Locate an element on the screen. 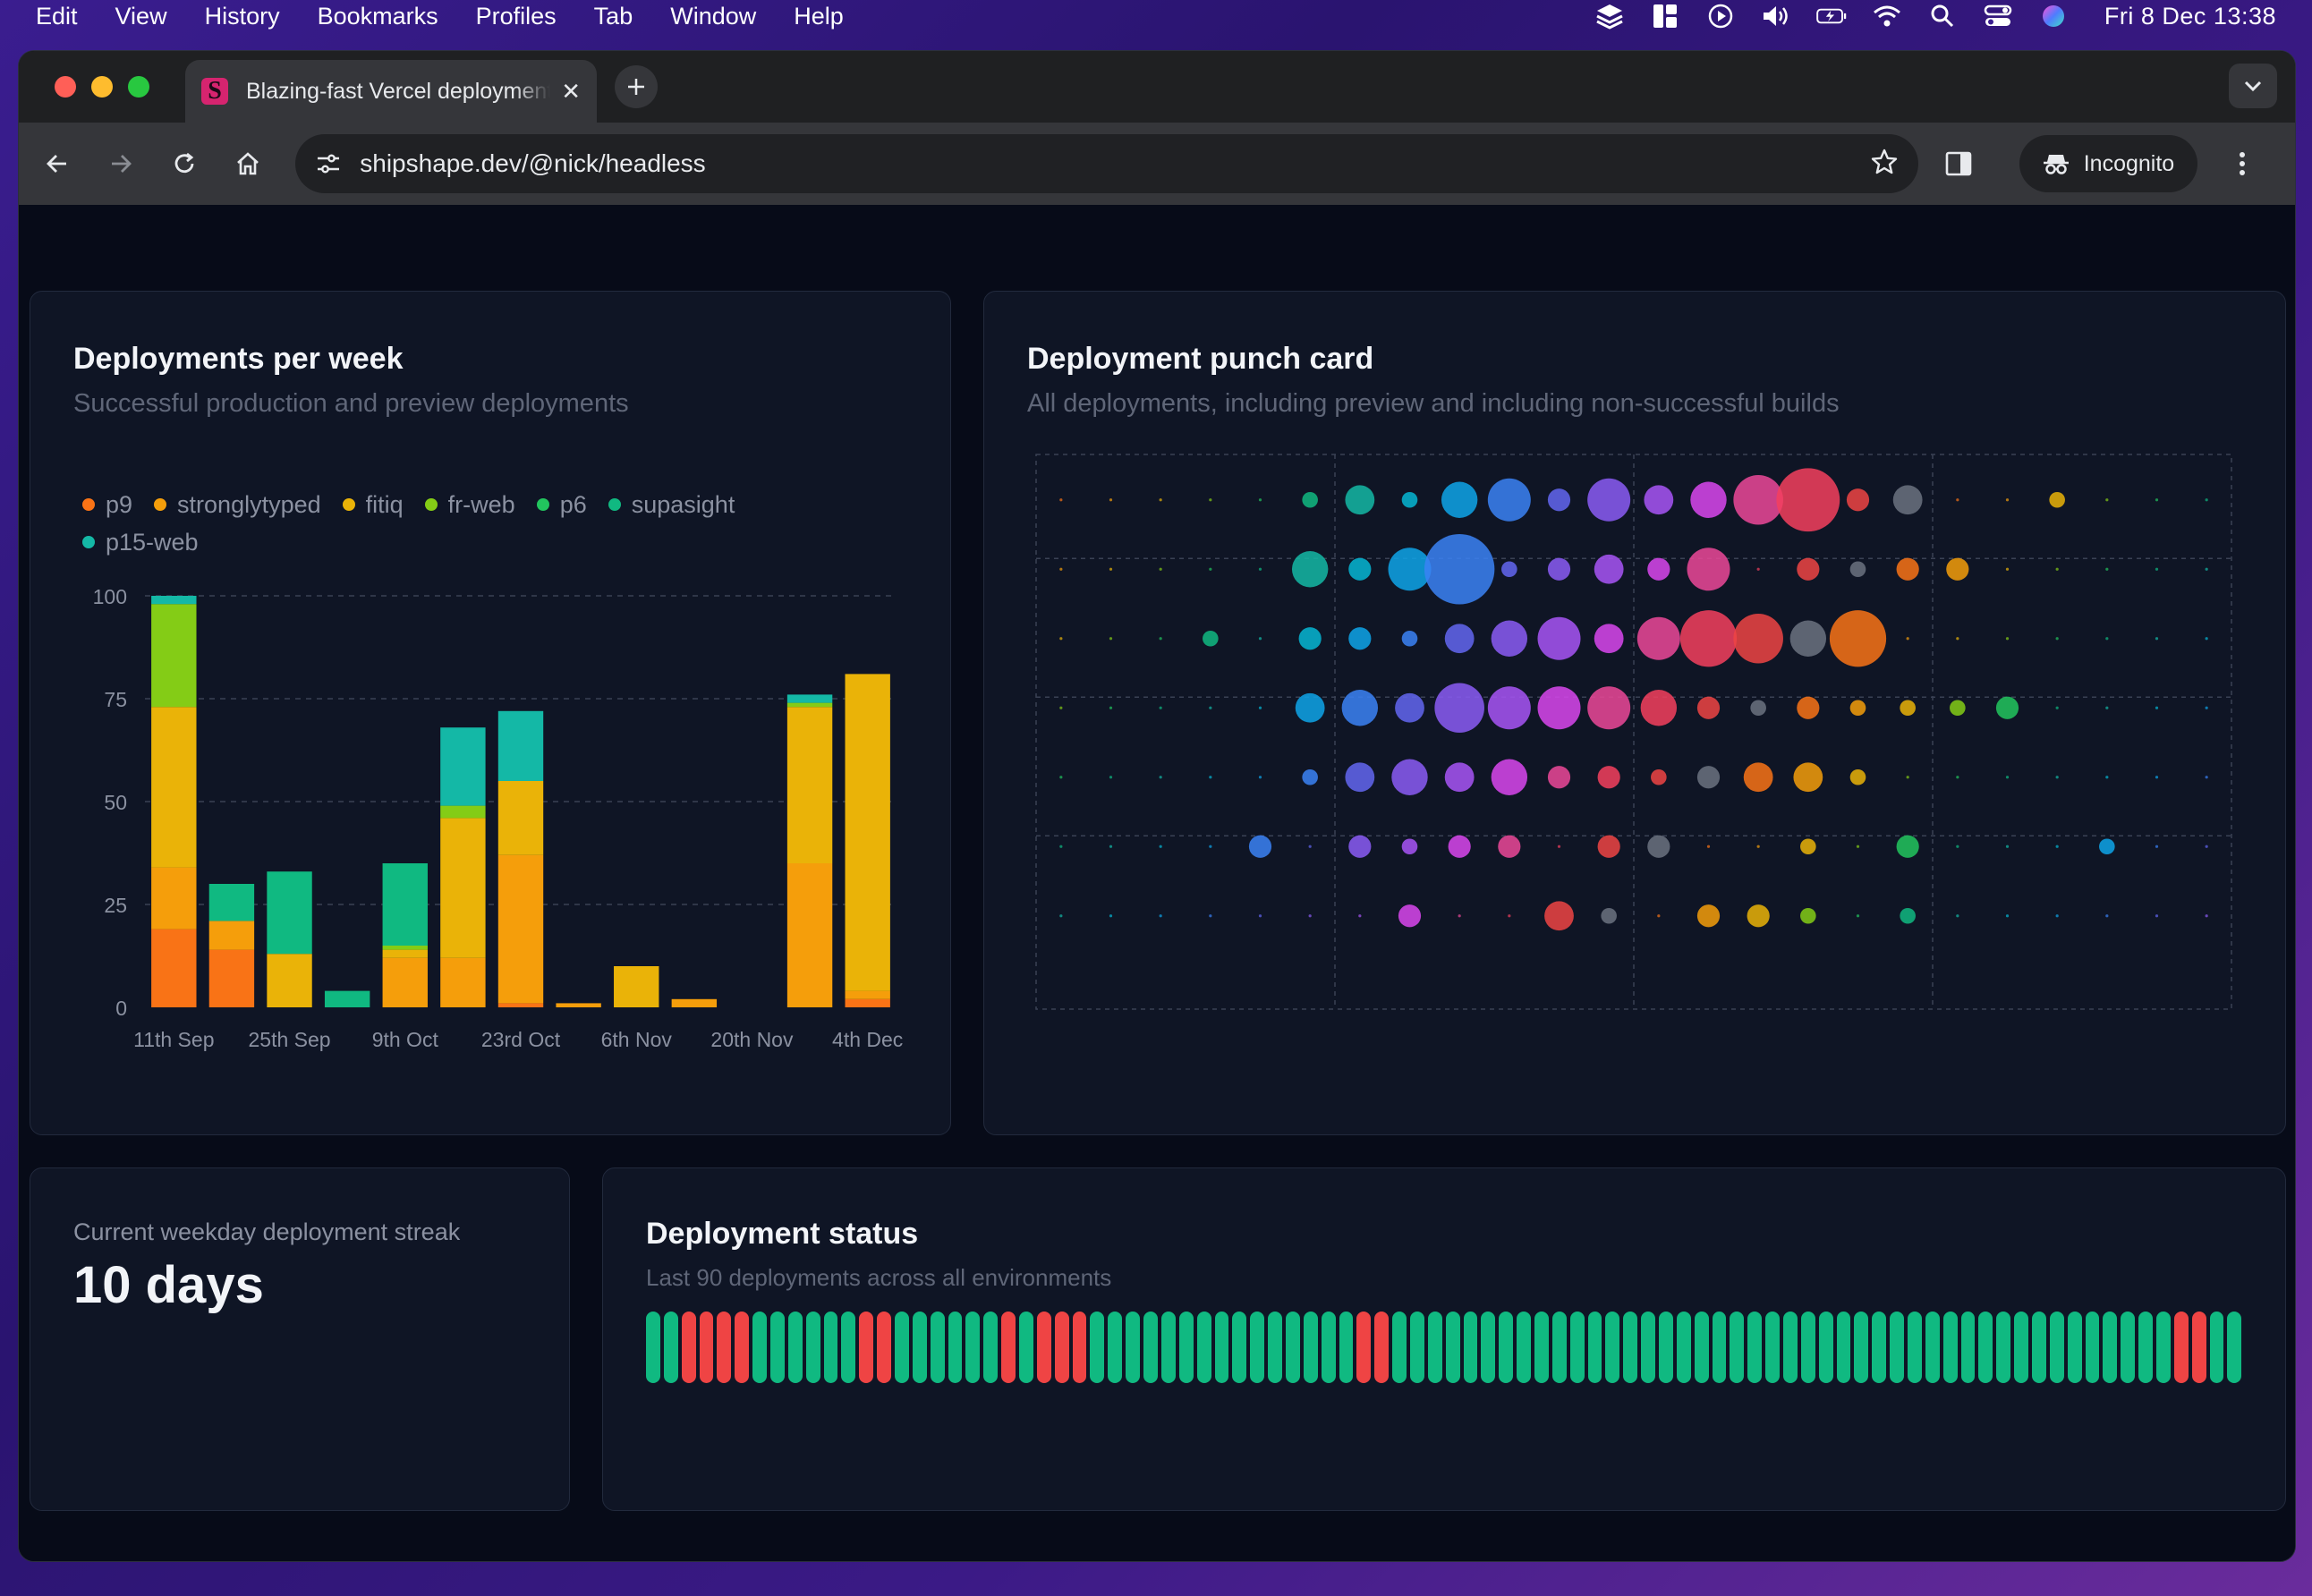 The image size is (2312, 1596). menu-tab: Tab is located at coordinates (613, 16).